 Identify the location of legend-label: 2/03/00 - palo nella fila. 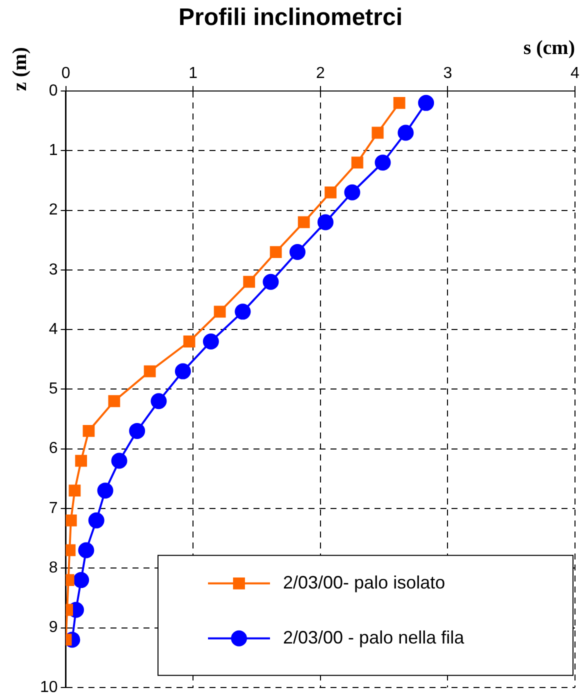
(374, 637).